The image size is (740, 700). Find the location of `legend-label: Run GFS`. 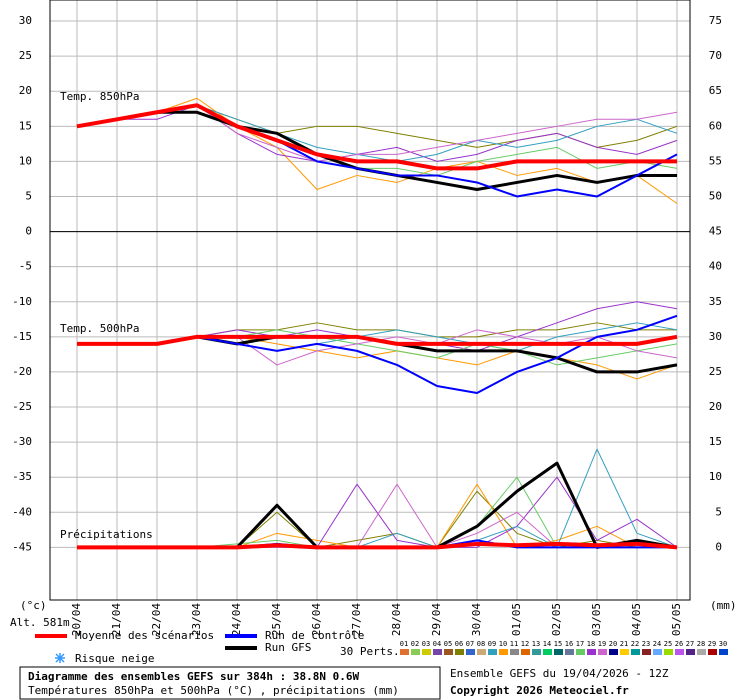

legend-label: Run GFS is located at coordinates (288, 647).